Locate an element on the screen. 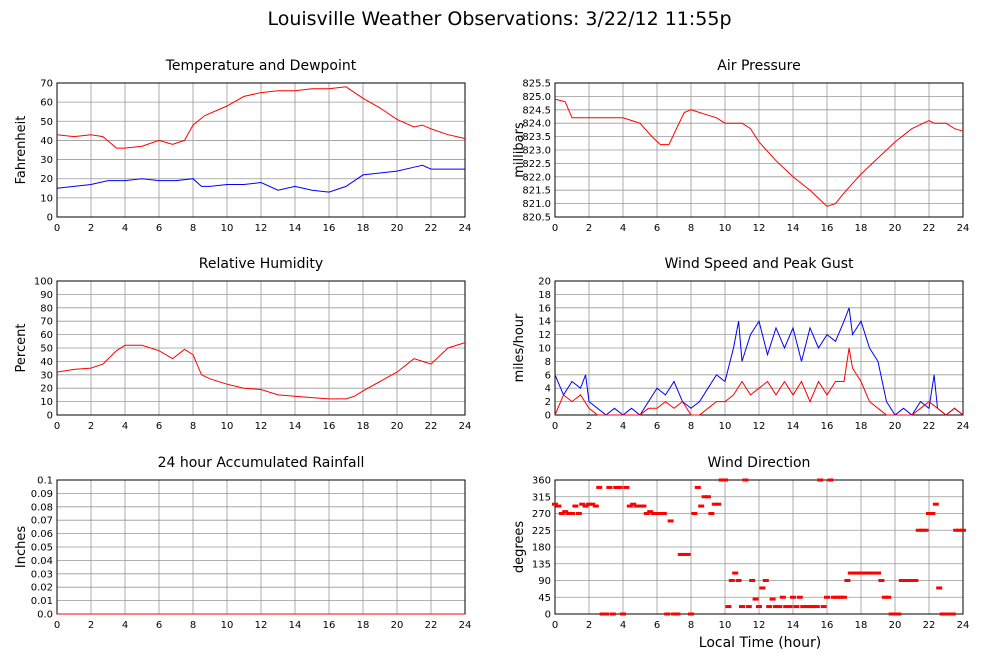 The height and width of the screenshot is (659, 999). chart-title: Wind Direction is located at coordinates (759, 463).